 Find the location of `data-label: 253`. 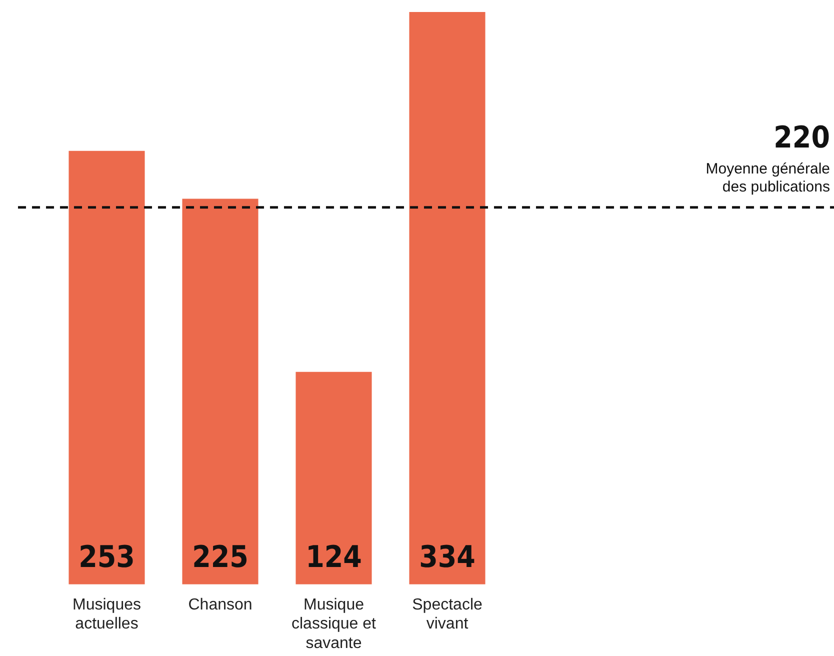

data-label: 253 is located at coordinates (106, 558).